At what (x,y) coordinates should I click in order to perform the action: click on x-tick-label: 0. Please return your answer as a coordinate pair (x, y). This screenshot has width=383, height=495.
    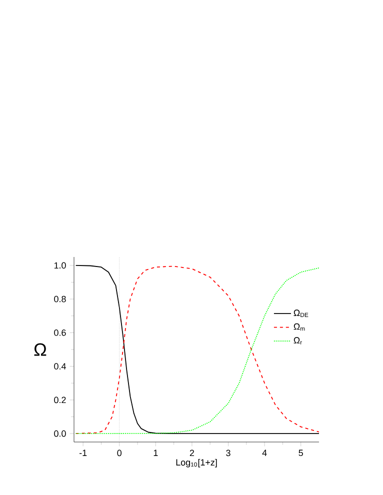
    Looking at the image, I should click on (119, 453).